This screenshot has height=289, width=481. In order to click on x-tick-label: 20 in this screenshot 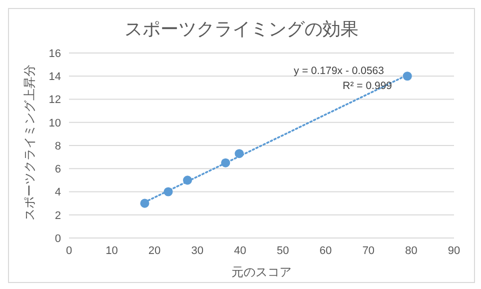, I will do `click(154, 250)`.